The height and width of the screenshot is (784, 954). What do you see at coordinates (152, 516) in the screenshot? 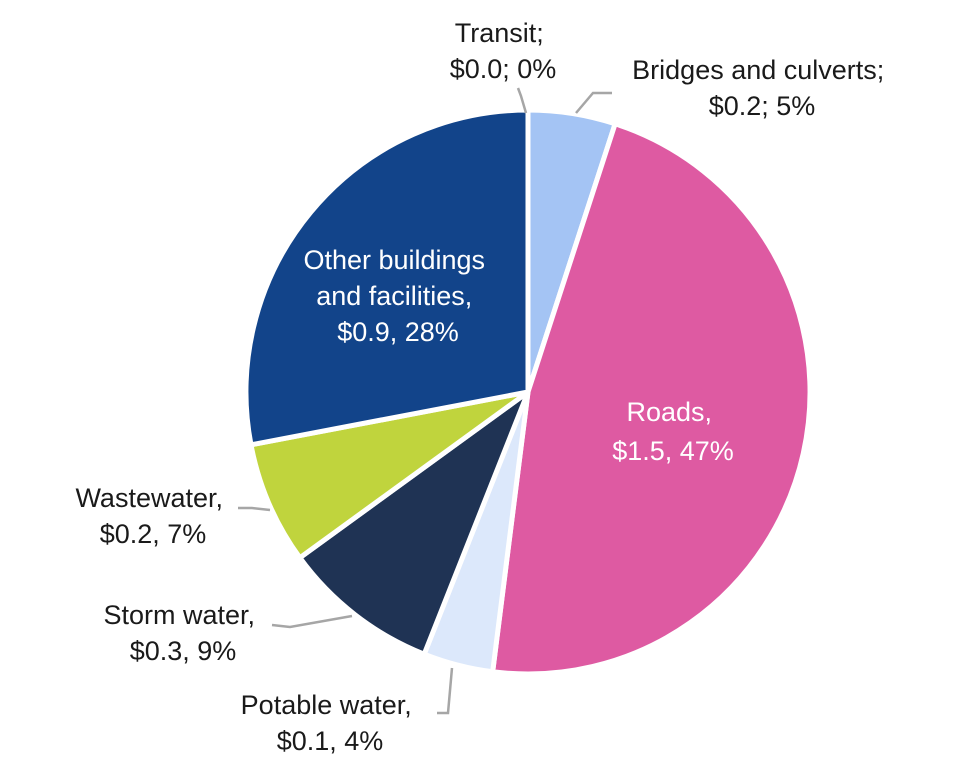
I see `label-wastewater: Wastewater, $0.2, 7%` at bounding box center [152, 516].